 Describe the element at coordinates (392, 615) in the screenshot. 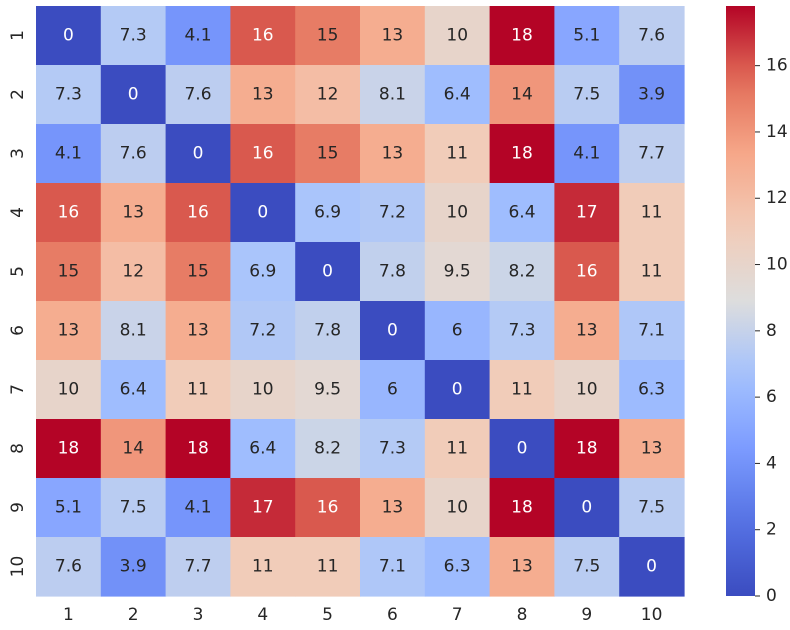

I see `x-tick-label: 6` at that location.